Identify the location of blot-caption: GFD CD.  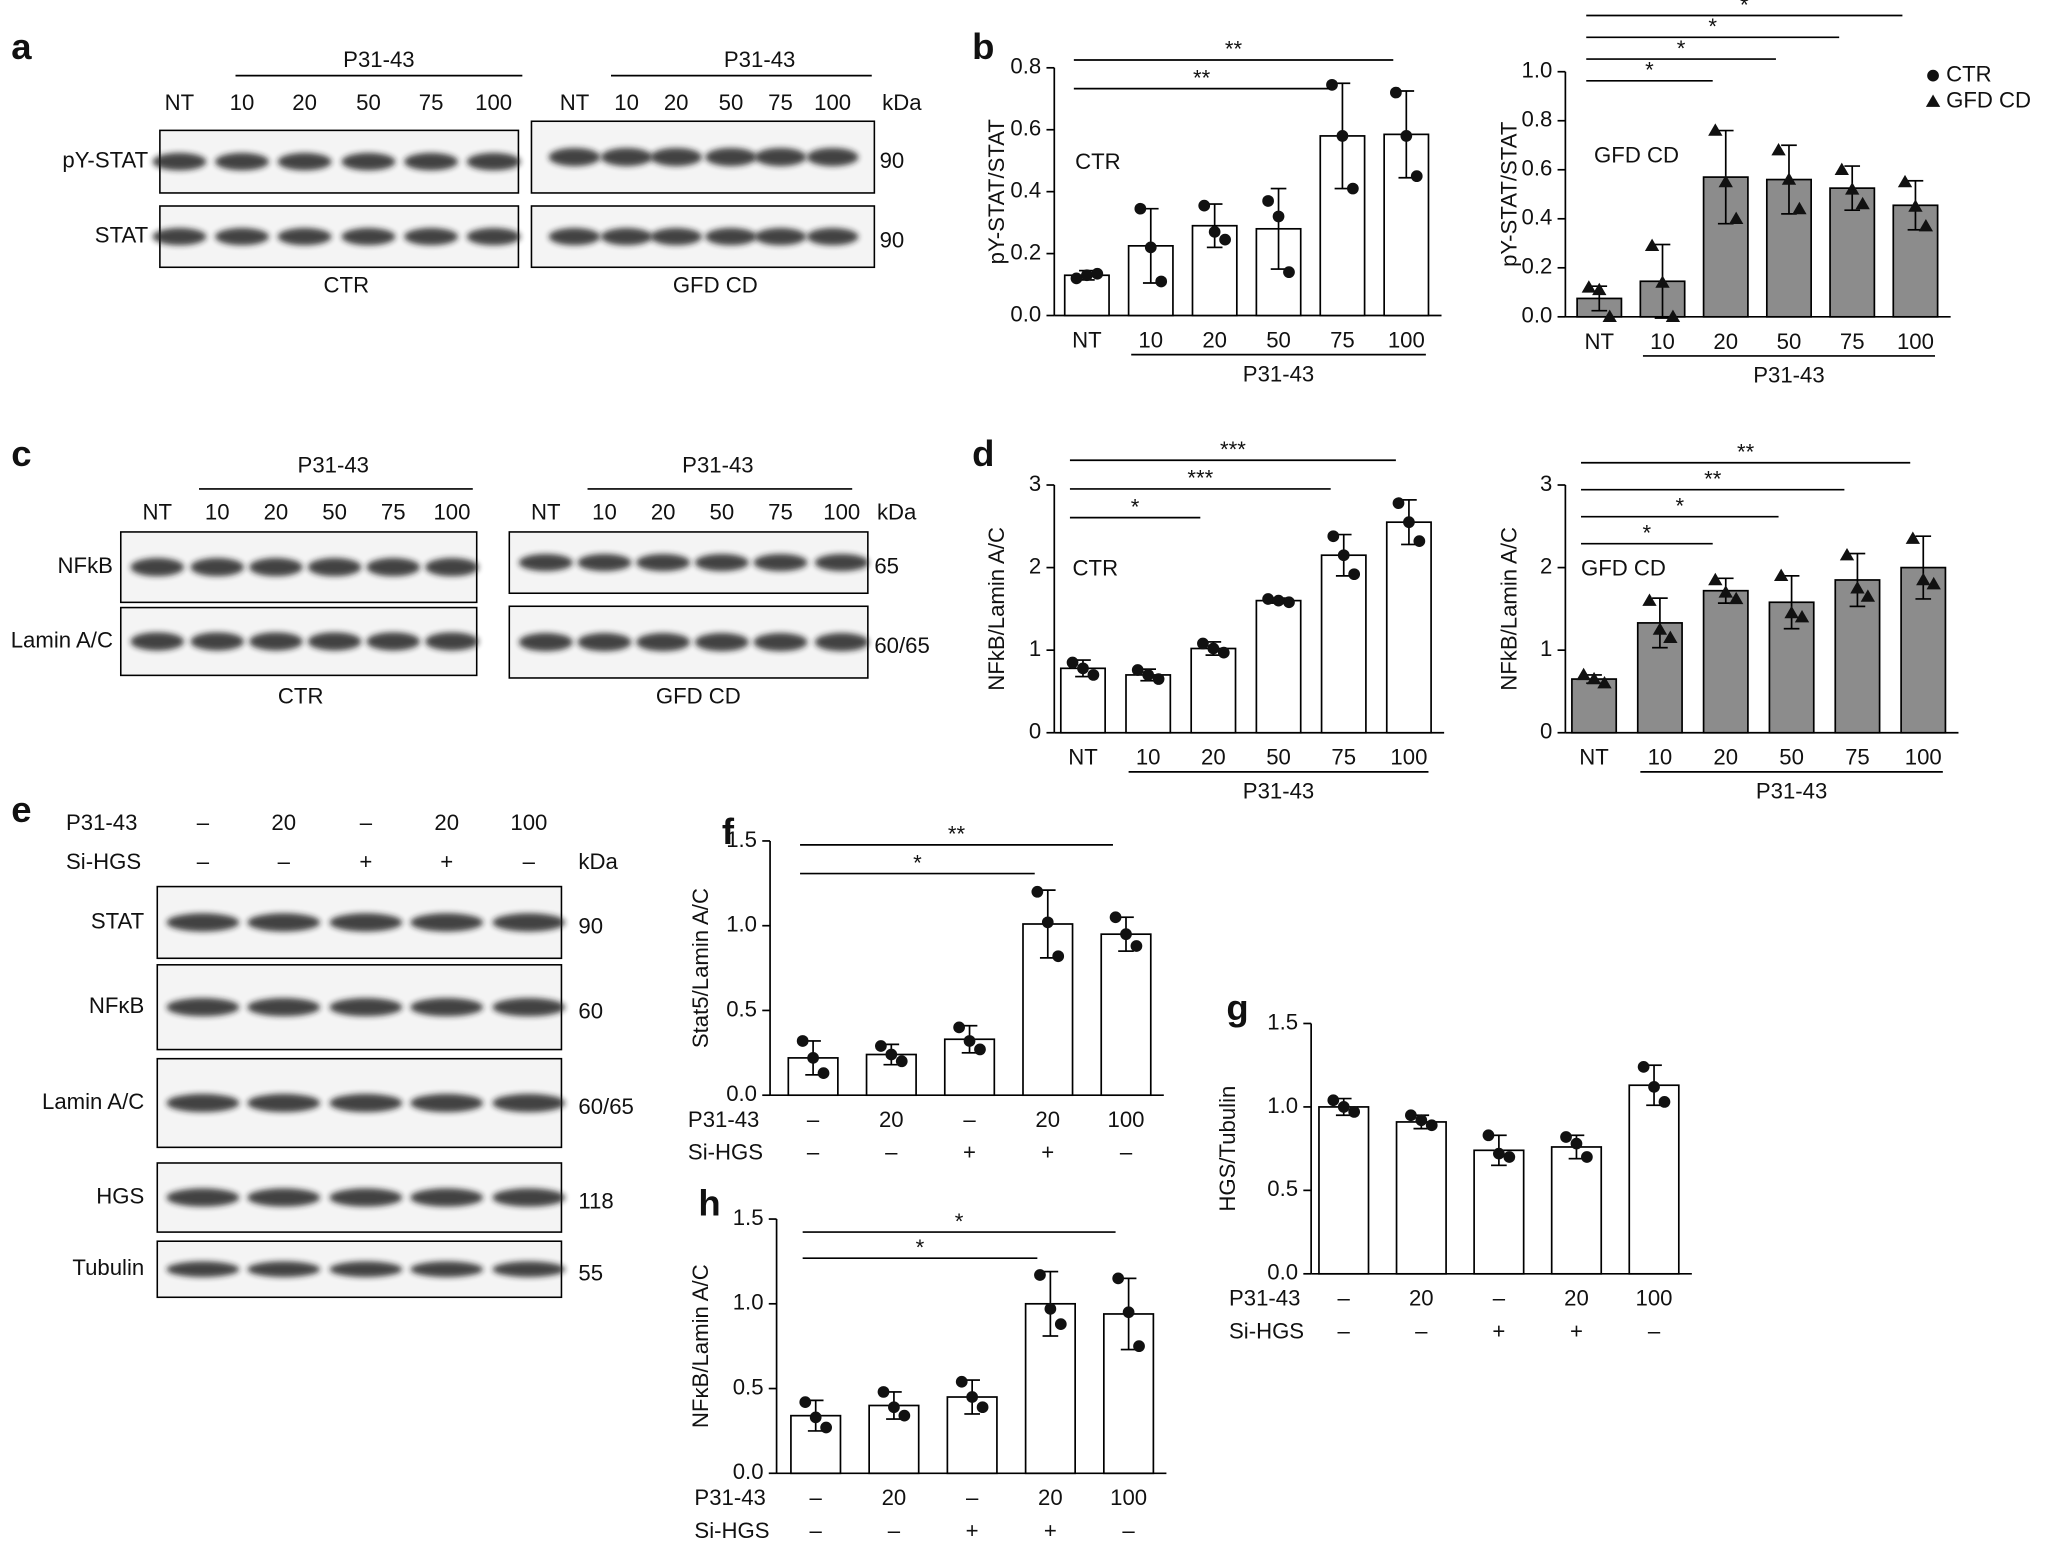
(715, 285).